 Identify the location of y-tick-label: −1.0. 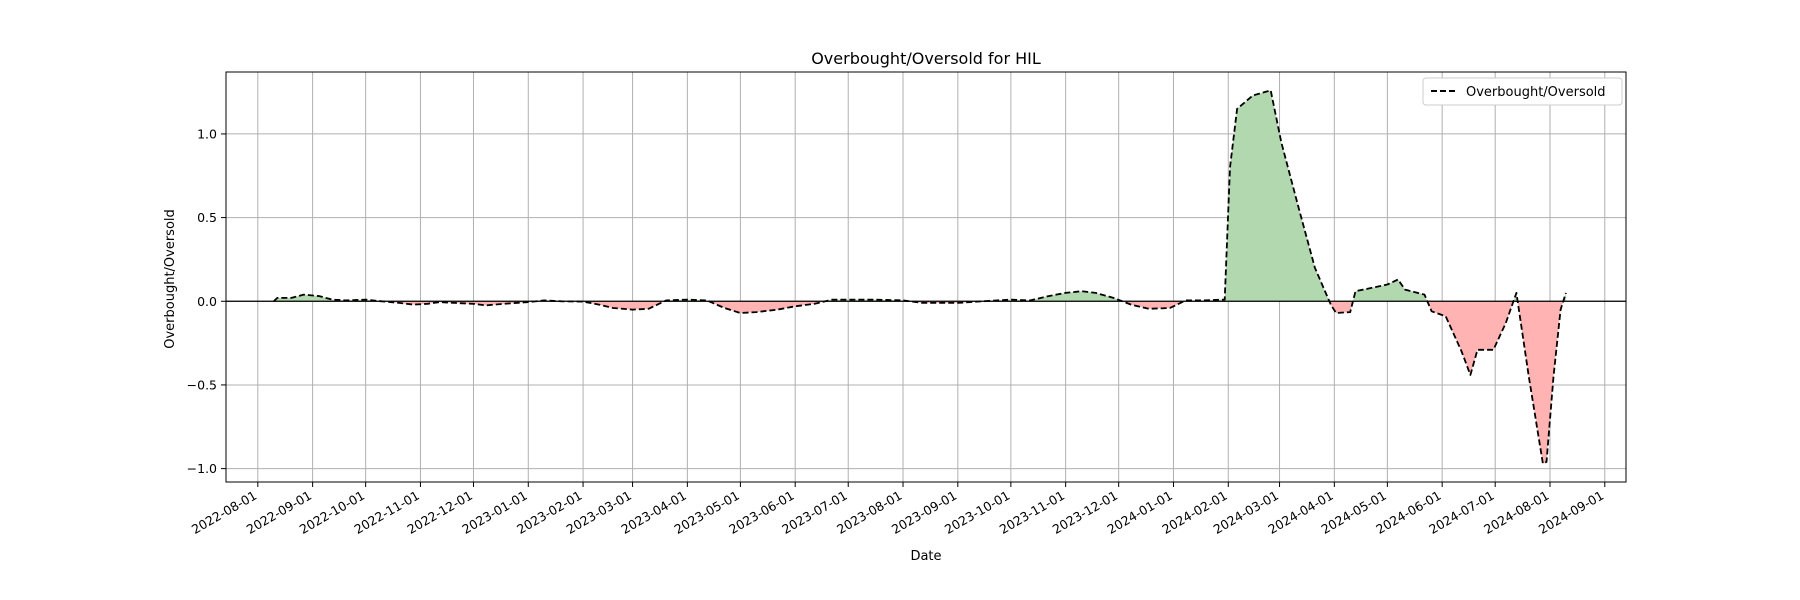
(202, 468).